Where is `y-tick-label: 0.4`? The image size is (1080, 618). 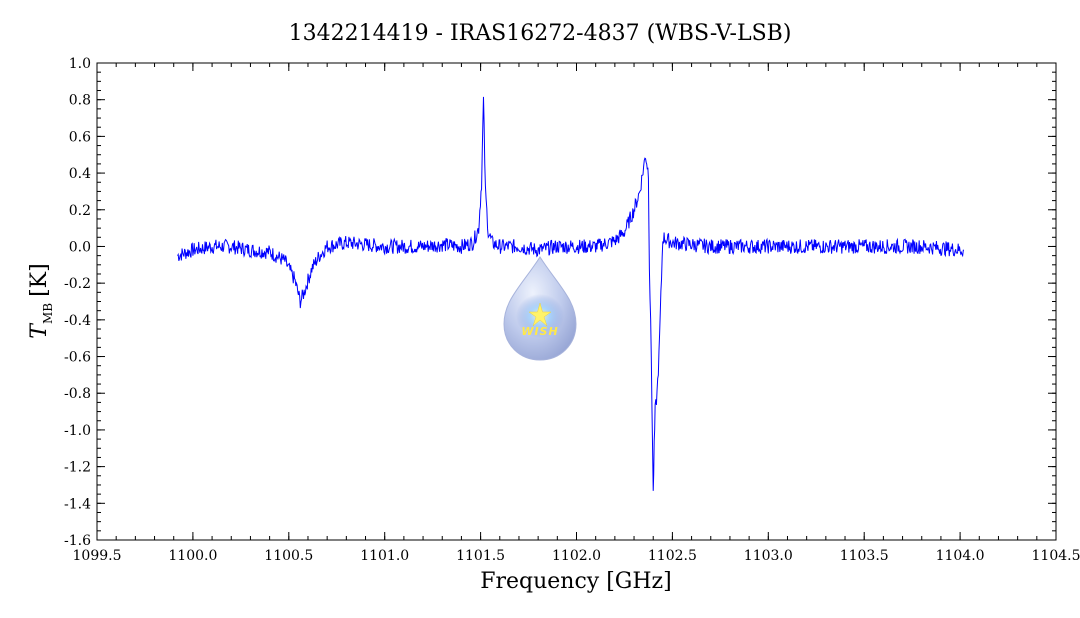 y-tick-label: 0.4 is located at coordinates (80, 174).